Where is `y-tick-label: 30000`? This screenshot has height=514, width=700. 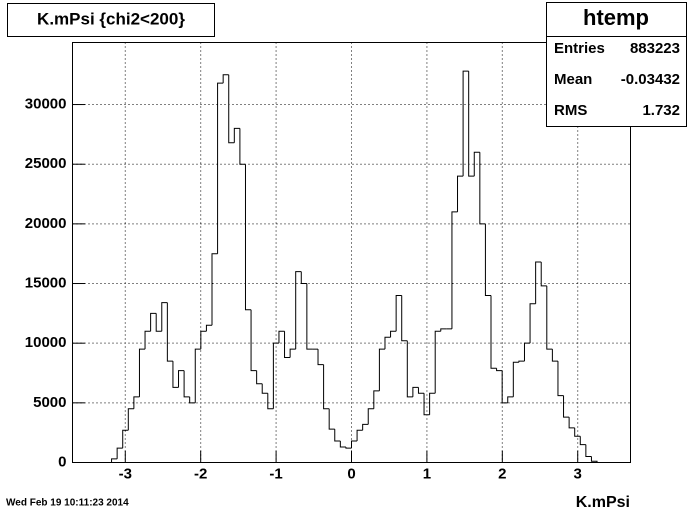 y-tick-label: 30000 is located at coordinates (46, 104).